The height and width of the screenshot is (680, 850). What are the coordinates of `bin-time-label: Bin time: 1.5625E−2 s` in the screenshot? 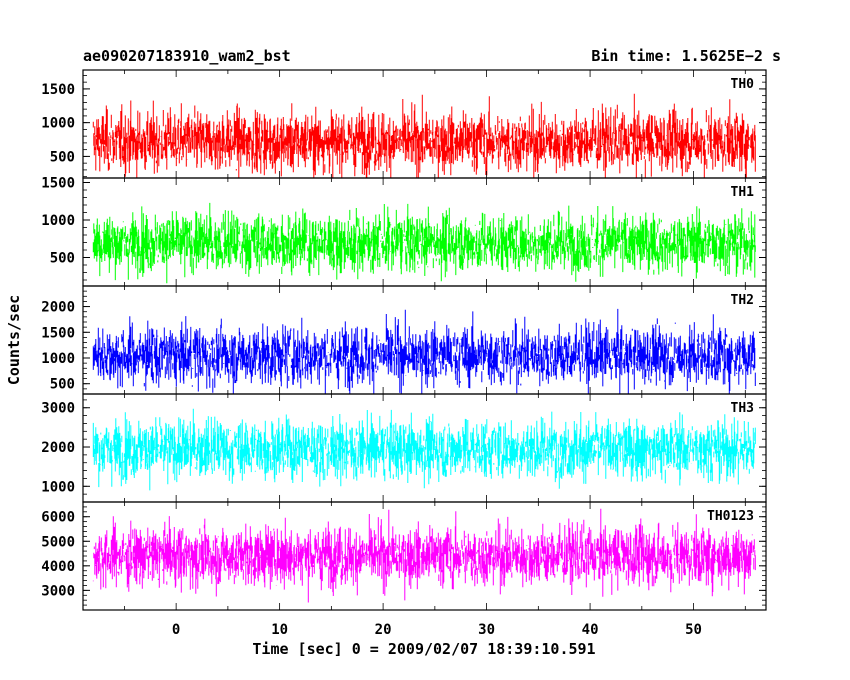 It's located at (686, 56).